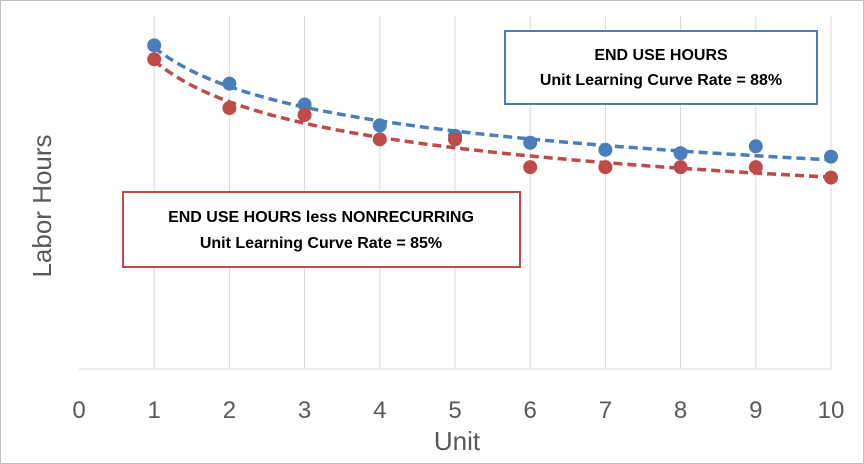 This screenshot has height=464, width=864. I want to click on x-tick-label: 9, so click(755, 410).